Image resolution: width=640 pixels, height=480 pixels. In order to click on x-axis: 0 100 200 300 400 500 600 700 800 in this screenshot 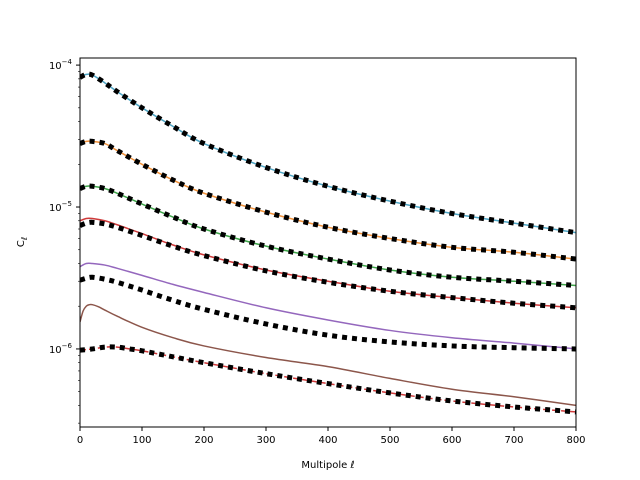, I will do `click(331, 436)`.